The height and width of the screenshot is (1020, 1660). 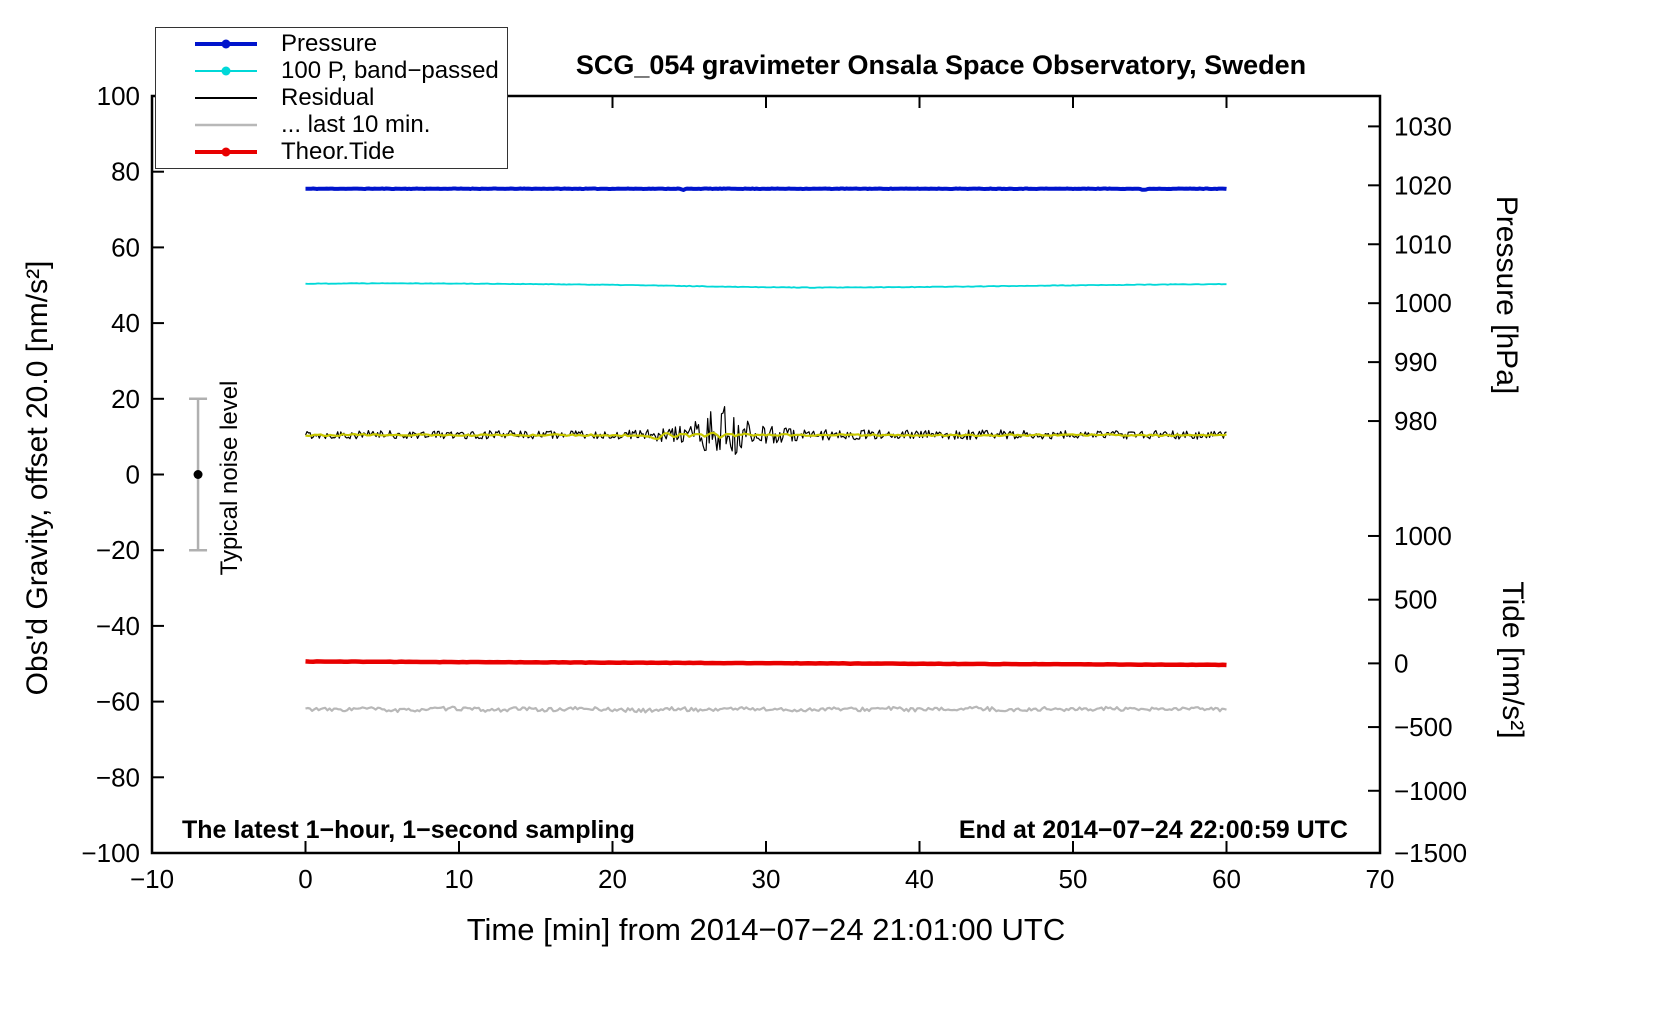 I want to click on y-left-tick-label: 80, so click(x=125, y=172).